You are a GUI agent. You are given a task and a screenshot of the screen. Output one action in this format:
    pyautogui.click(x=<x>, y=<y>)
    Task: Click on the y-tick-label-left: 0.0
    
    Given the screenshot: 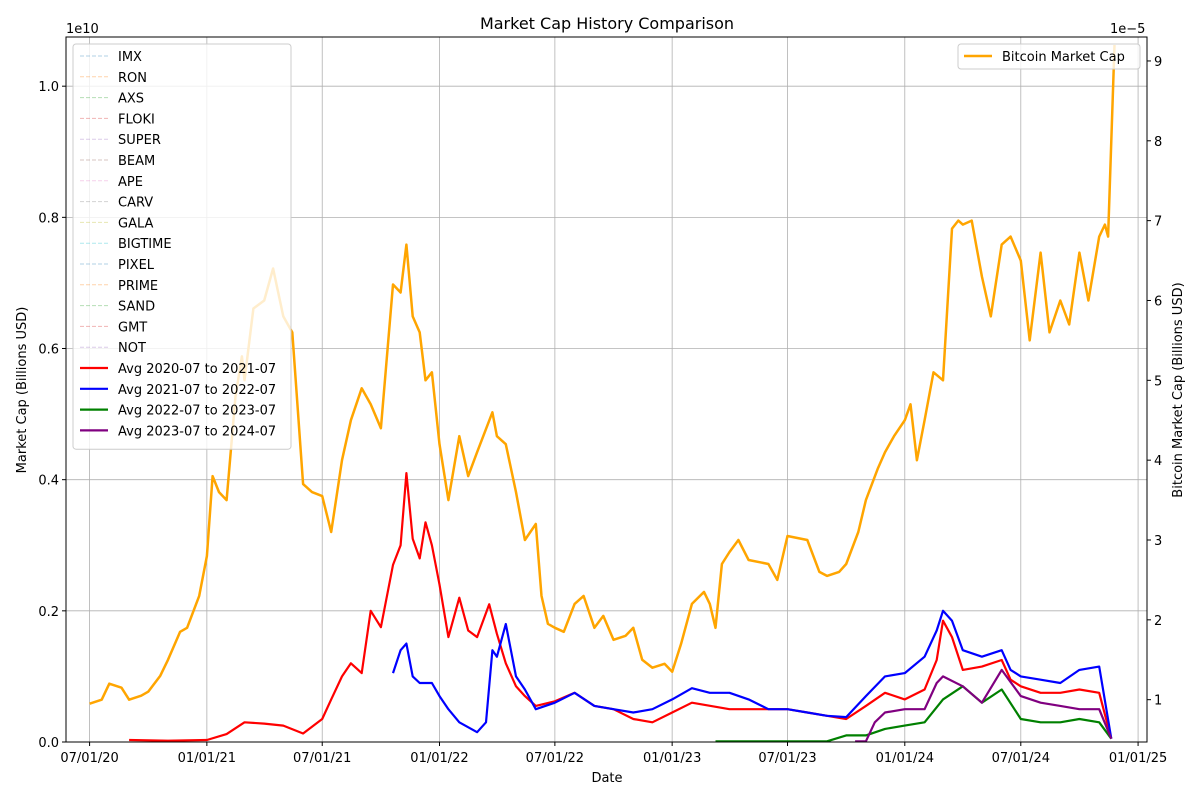 What is the action you would take?
    pyautogui.click(x=48, y=743)
    